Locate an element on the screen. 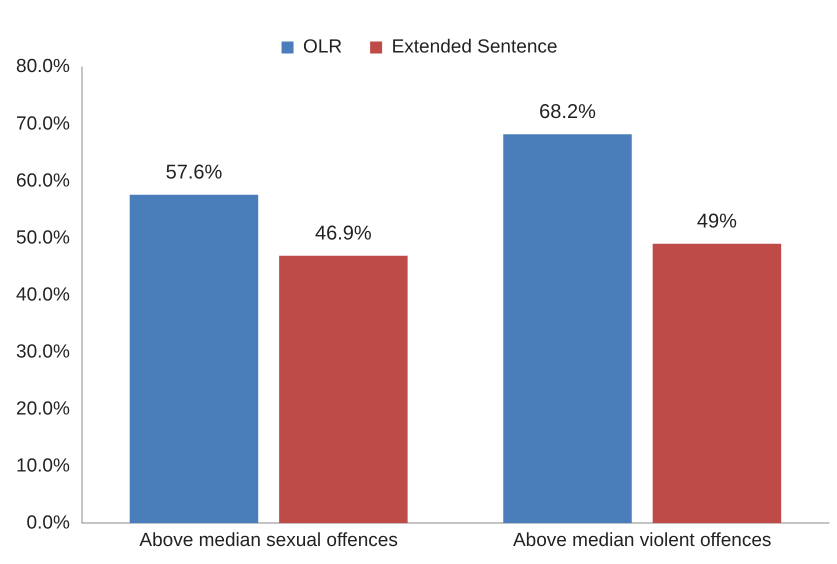 Image resolution: width=837 pixels, height=564 pixels. y-tick-label: 80.0% is located at coordinates (43, 67).